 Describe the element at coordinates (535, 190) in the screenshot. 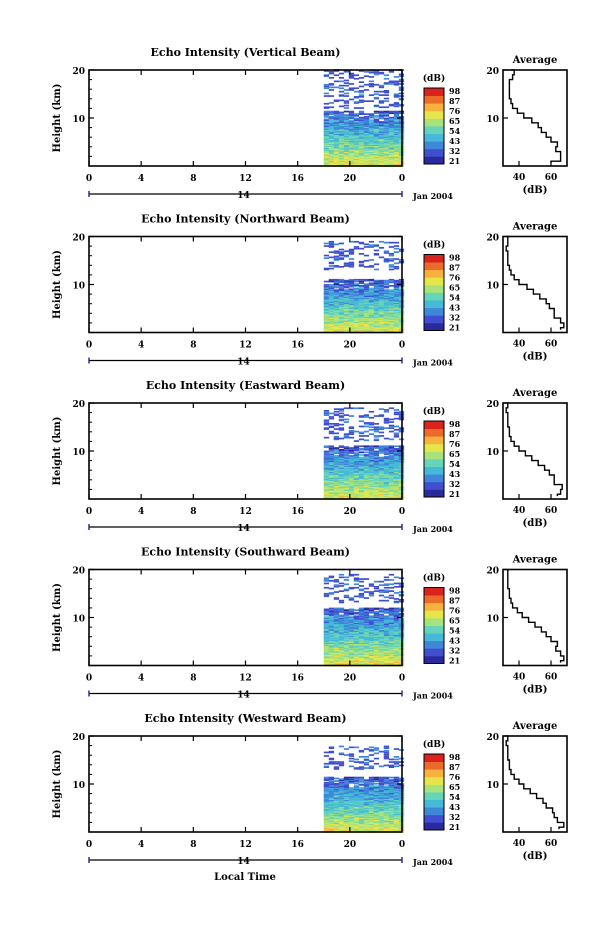

I see `panel-1-average-xlabel: (dB)` at that location.